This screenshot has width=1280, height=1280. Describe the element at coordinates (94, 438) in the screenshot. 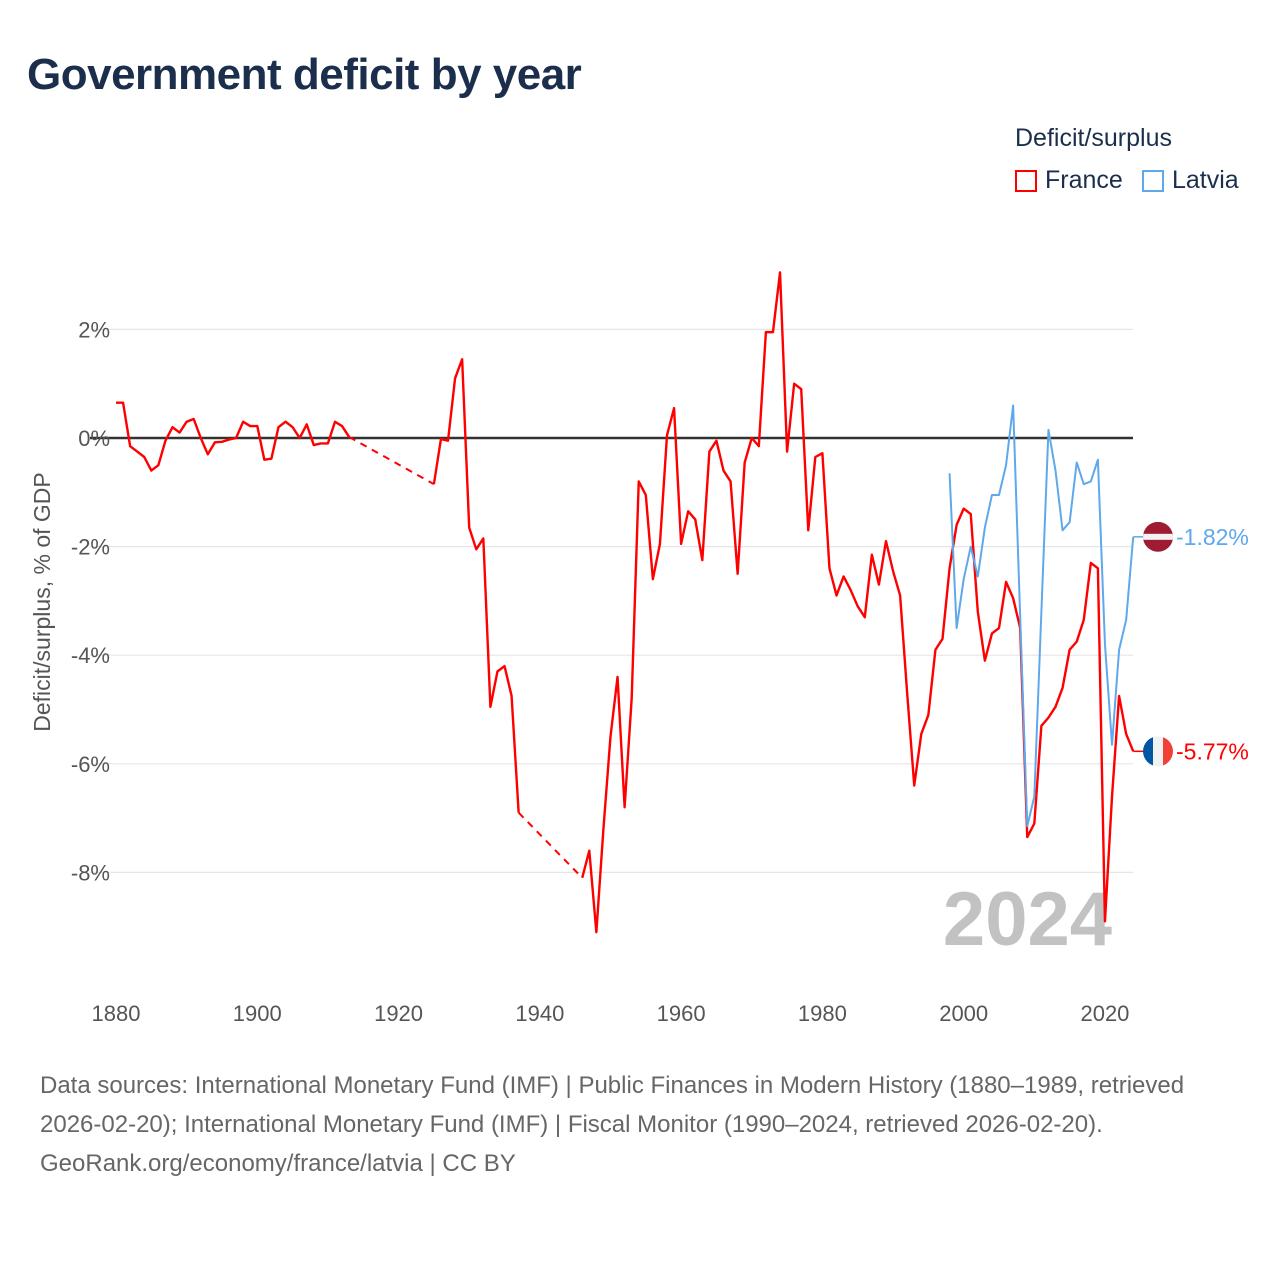

I see `y-tick-label: 0%` at that location.